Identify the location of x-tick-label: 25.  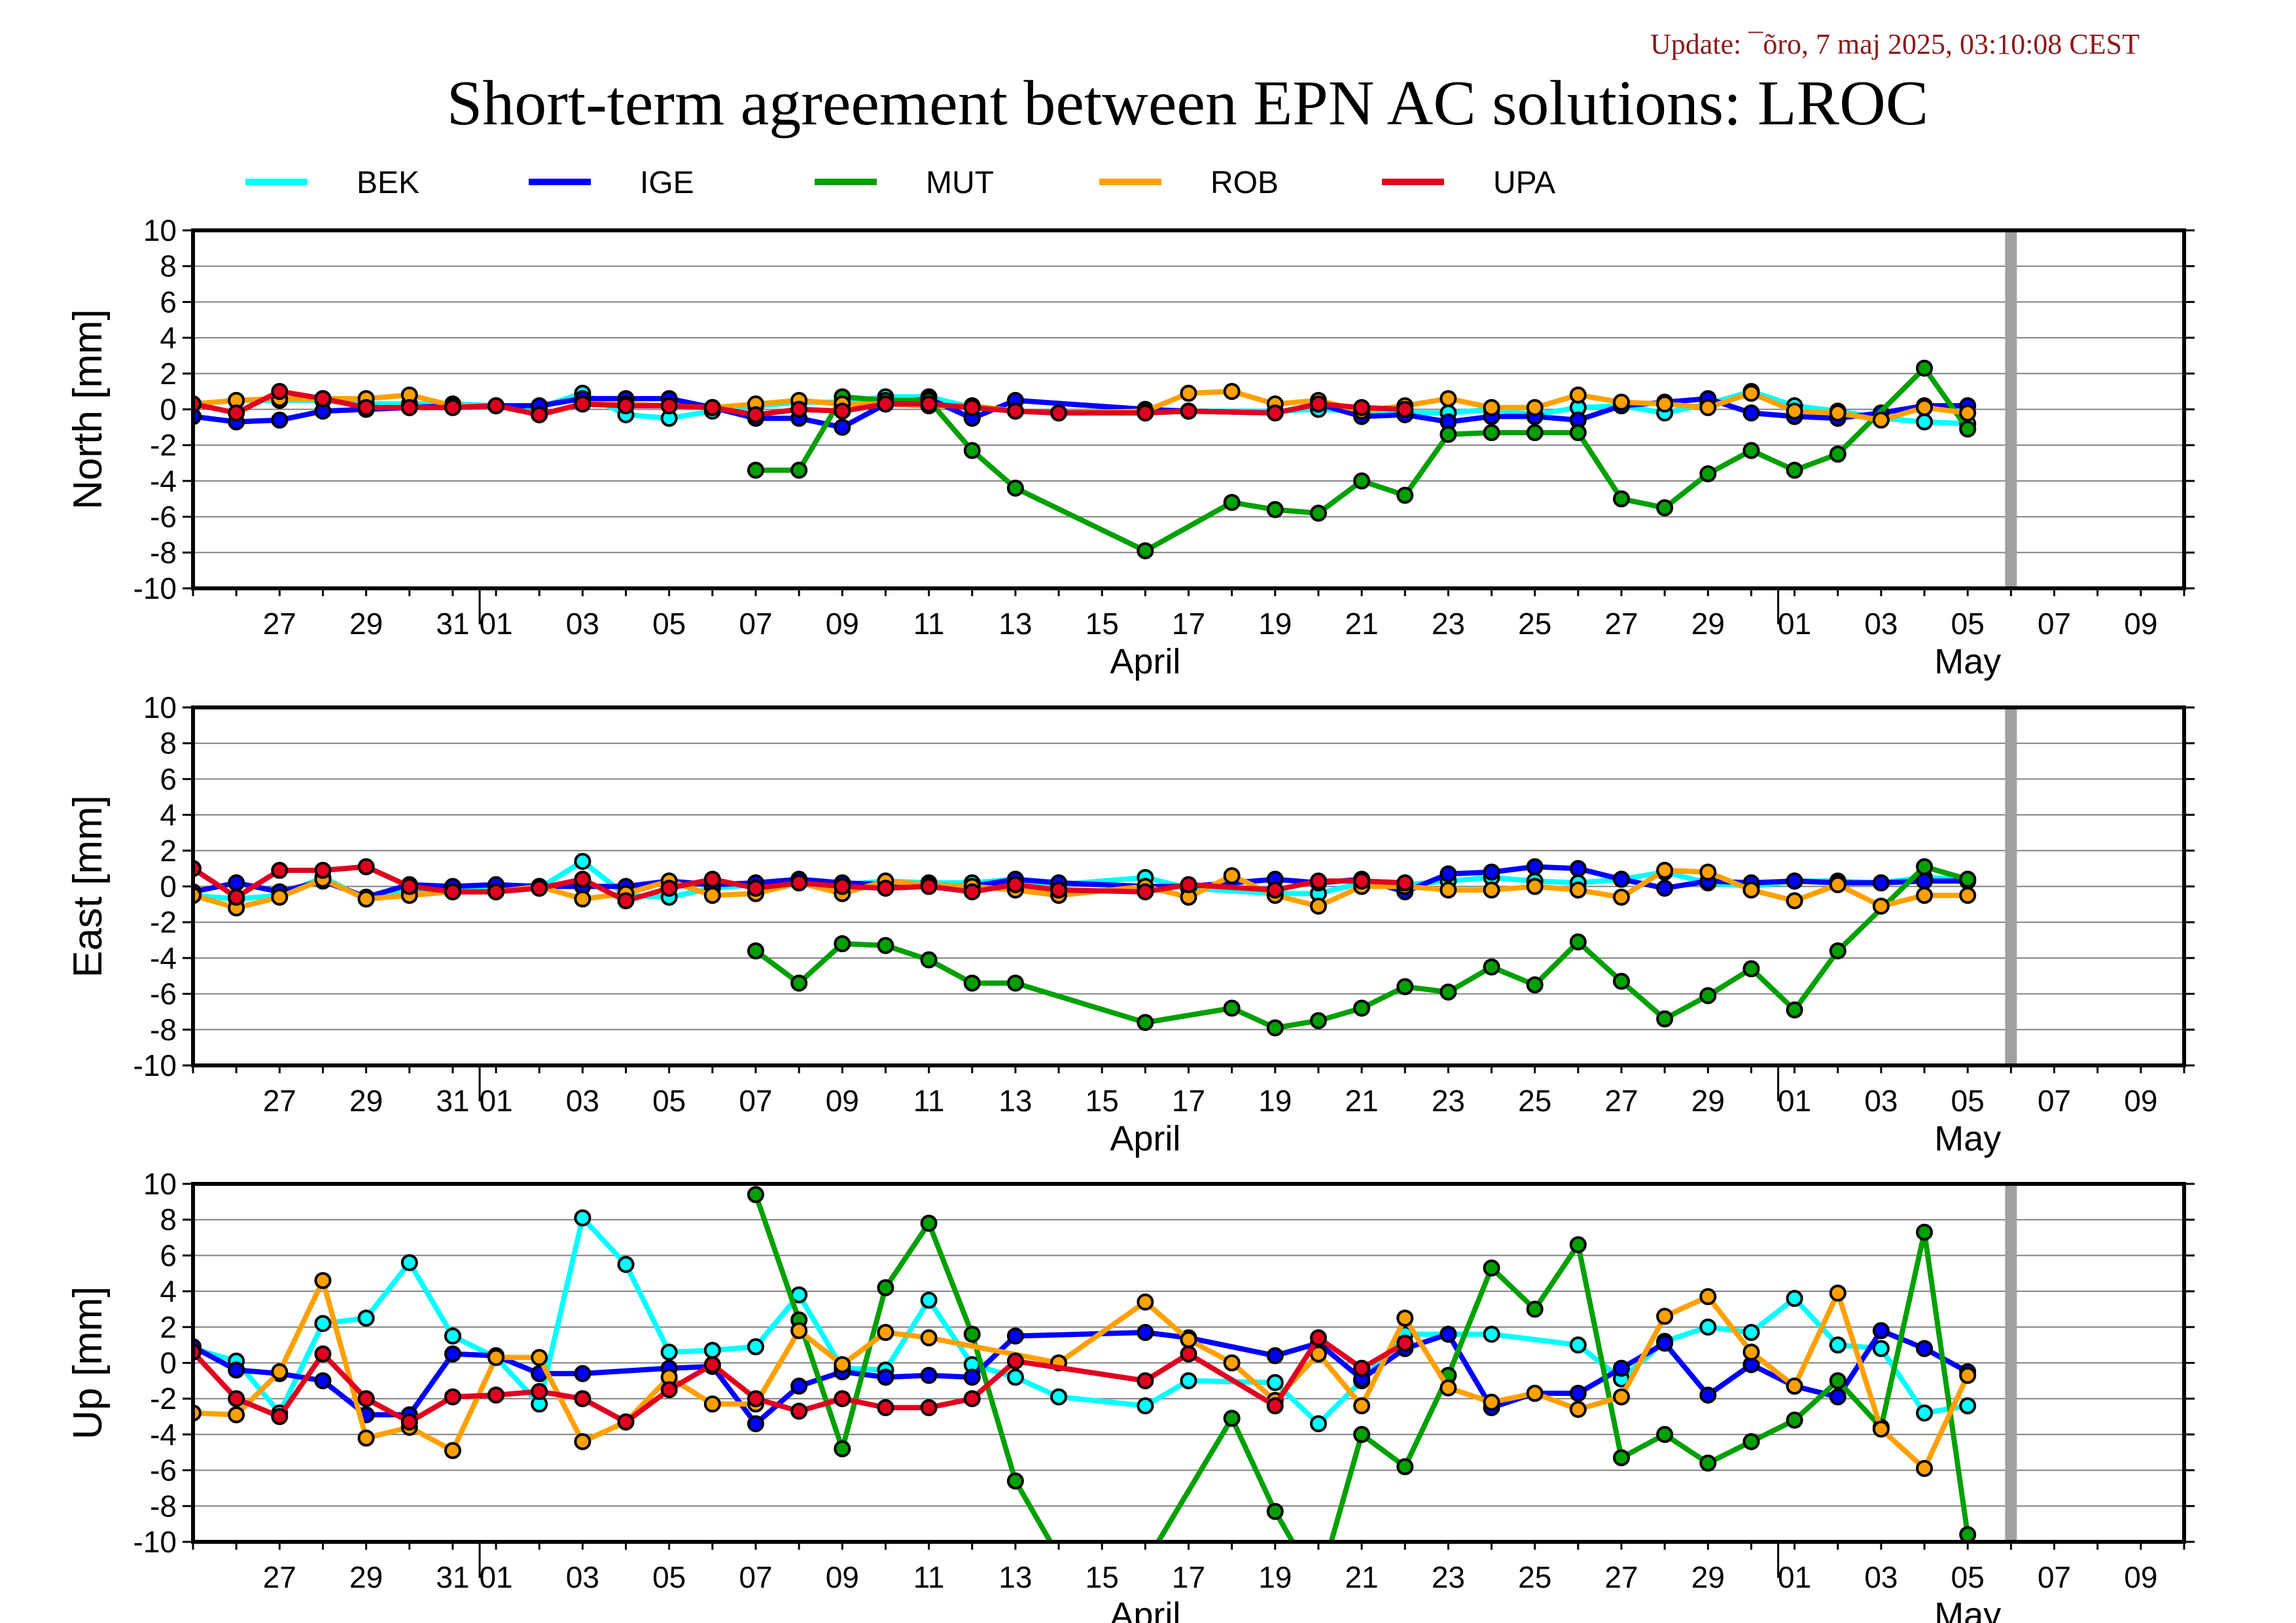
(1534, 624).